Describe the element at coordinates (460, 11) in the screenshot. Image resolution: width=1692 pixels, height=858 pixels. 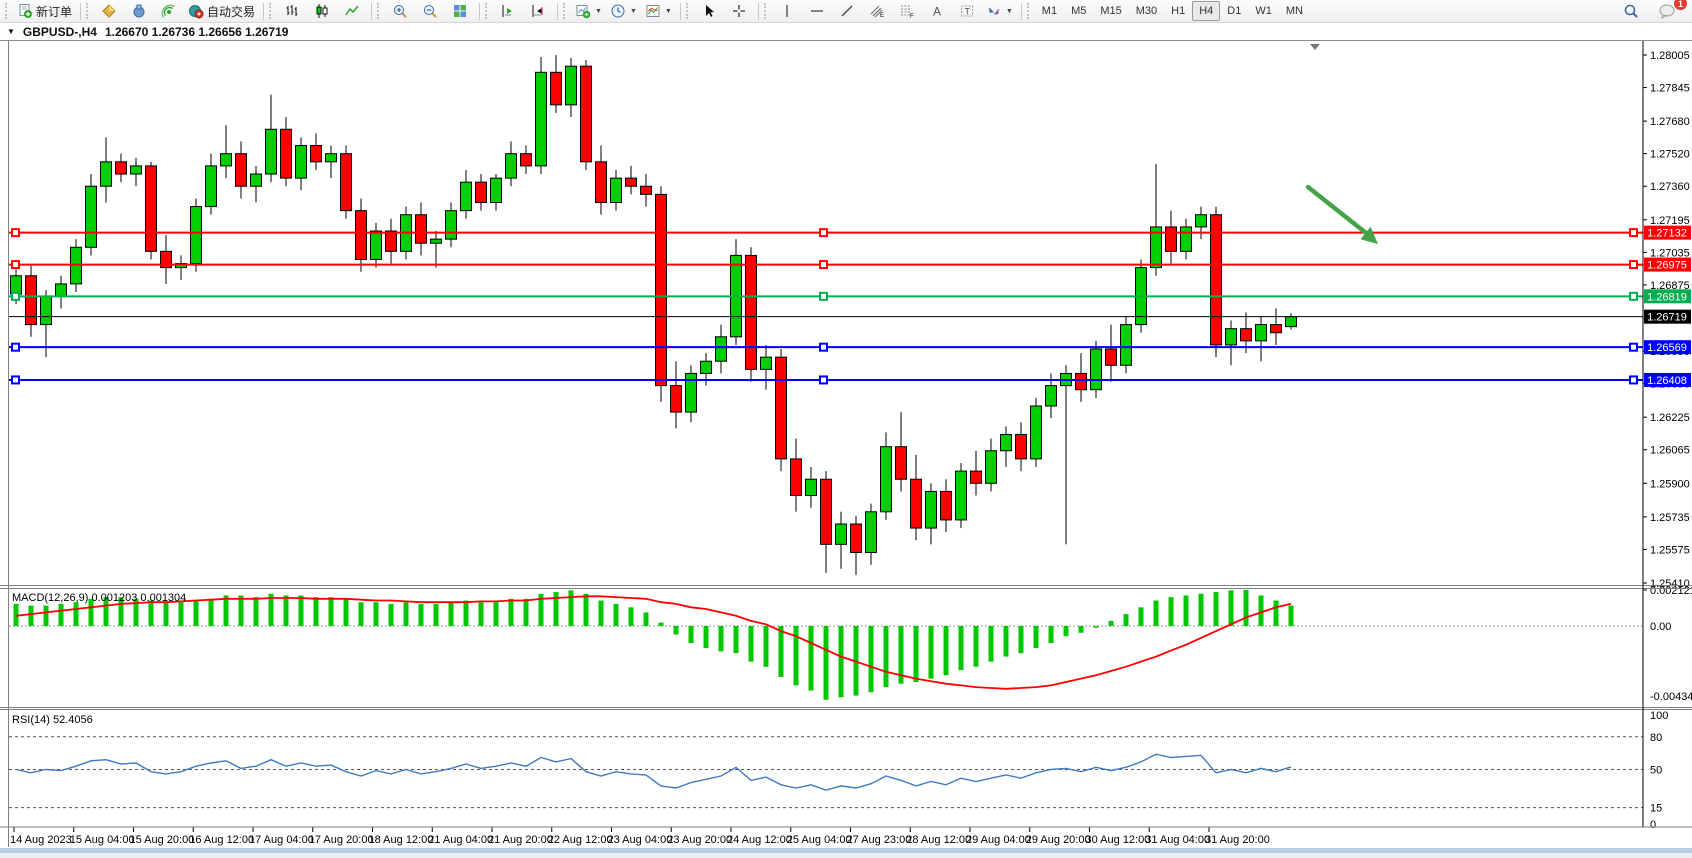
I see `tile-windows-button` at that location.